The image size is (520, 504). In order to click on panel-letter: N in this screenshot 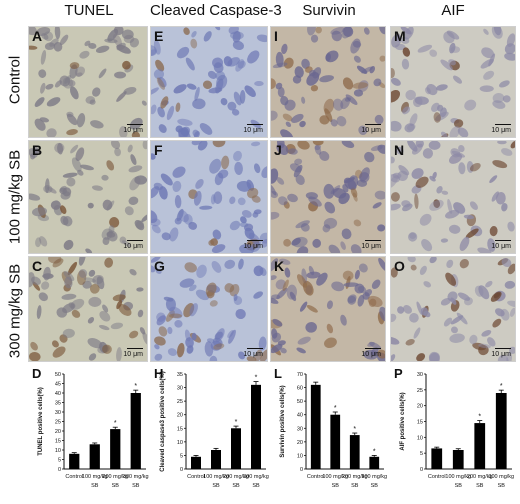, I will do `click(399, 150)`.